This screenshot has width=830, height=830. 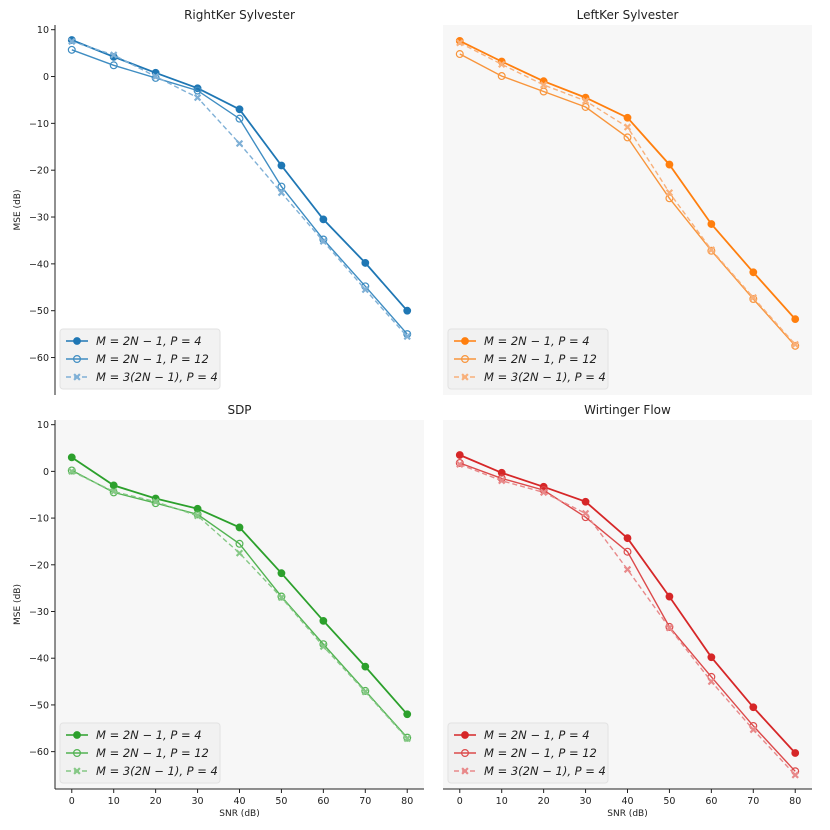 What do you see at coordinates (627, 814) in the screenshot?
I see `x-axis-label: SNR (dB)` at bounding box center [627, 814].